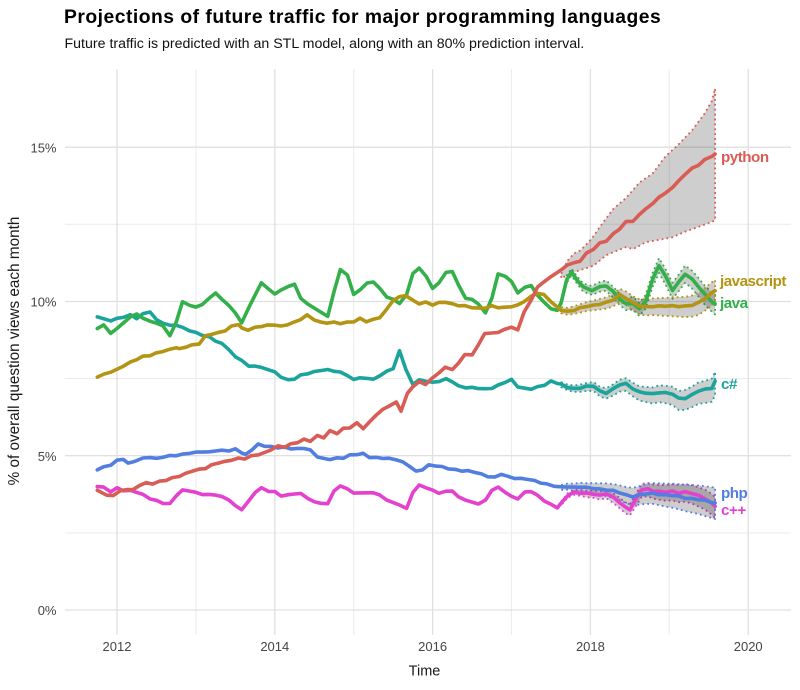 The image size is (800, 690). I want to click on svg-text: 0%, so click(47, 610).